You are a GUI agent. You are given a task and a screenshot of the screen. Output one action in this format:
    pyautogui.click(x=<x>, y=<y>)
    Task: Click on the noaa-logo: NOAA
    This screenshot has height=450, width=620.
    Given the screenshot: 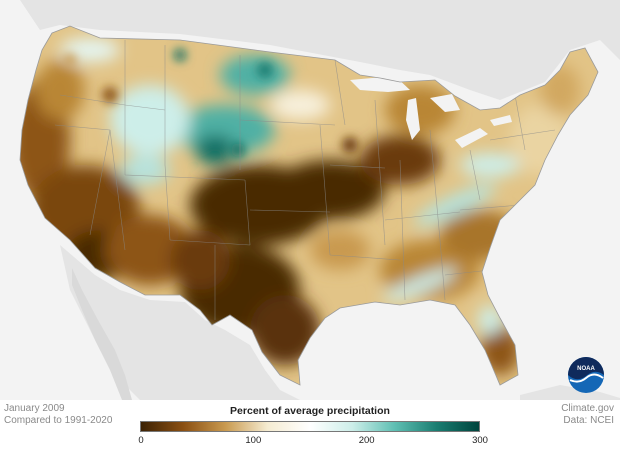 What is the action you would take?
    pyautogui.click(x=586, y=375)
    